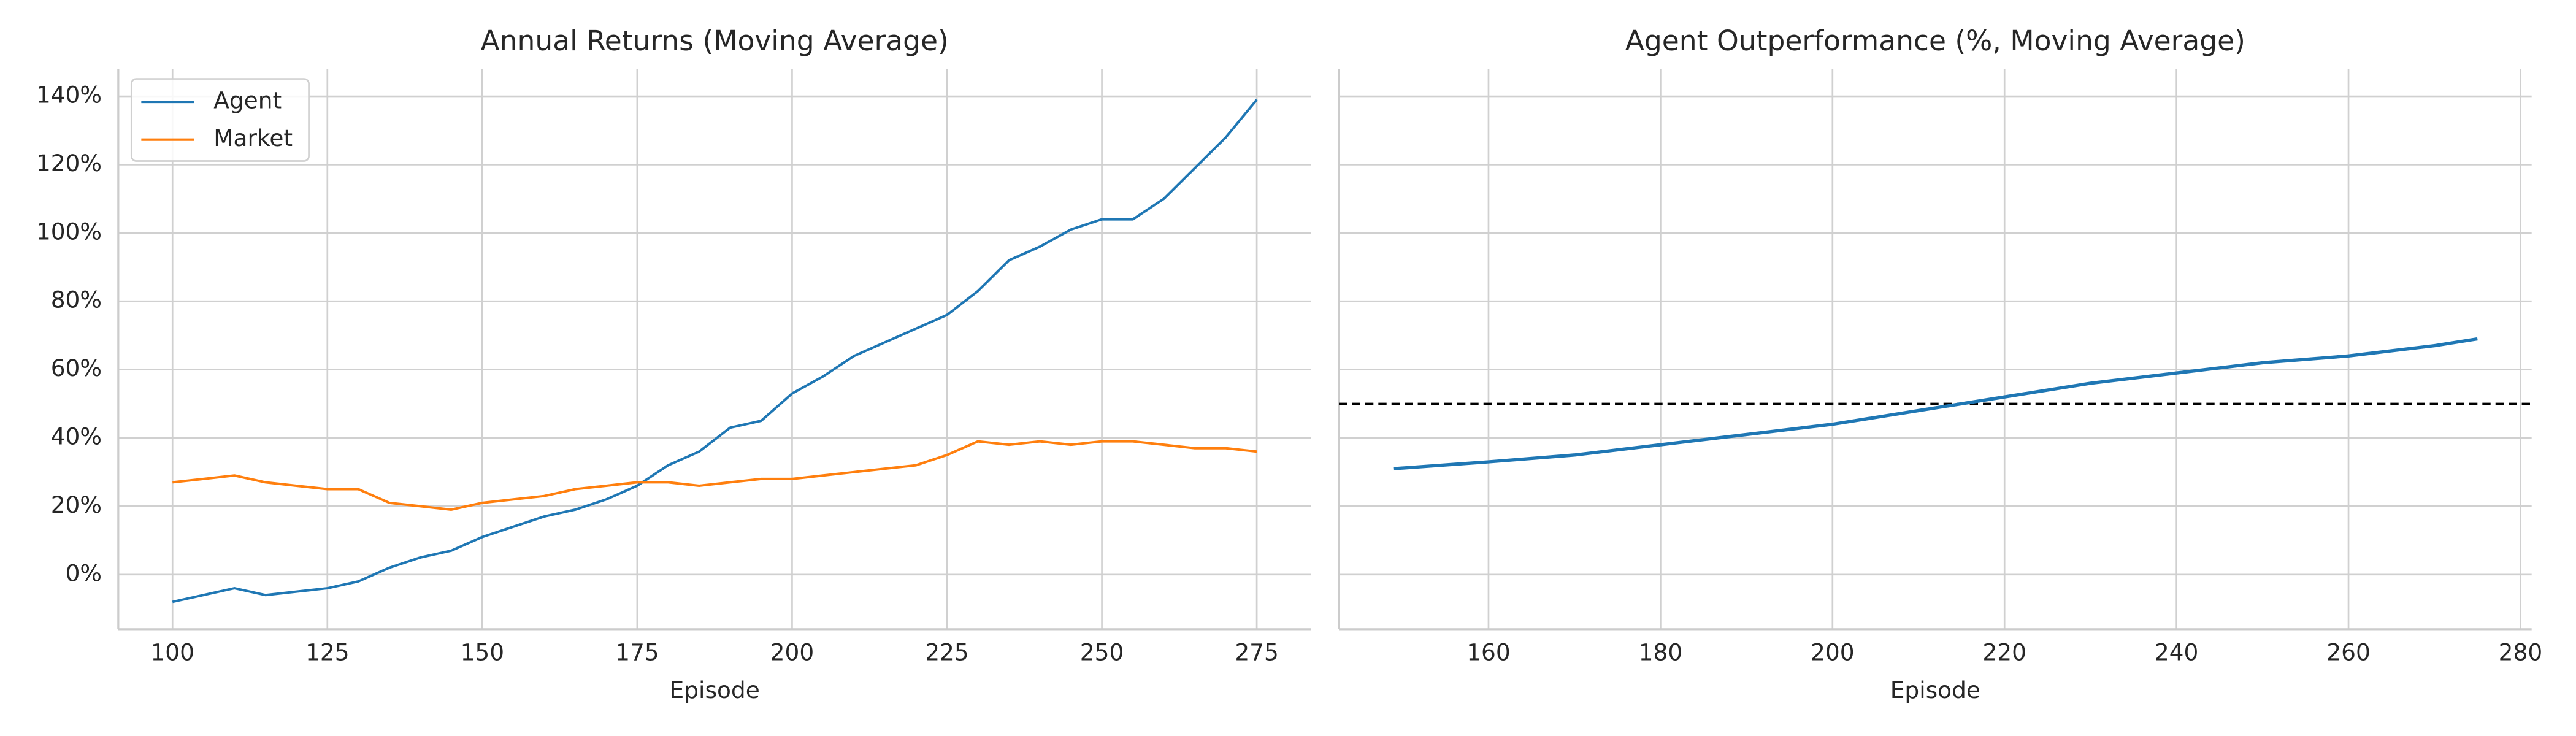  Describe the element at coordinates (1661, 652) in the screenshot. I see `x-tick-label: 180` at that location.